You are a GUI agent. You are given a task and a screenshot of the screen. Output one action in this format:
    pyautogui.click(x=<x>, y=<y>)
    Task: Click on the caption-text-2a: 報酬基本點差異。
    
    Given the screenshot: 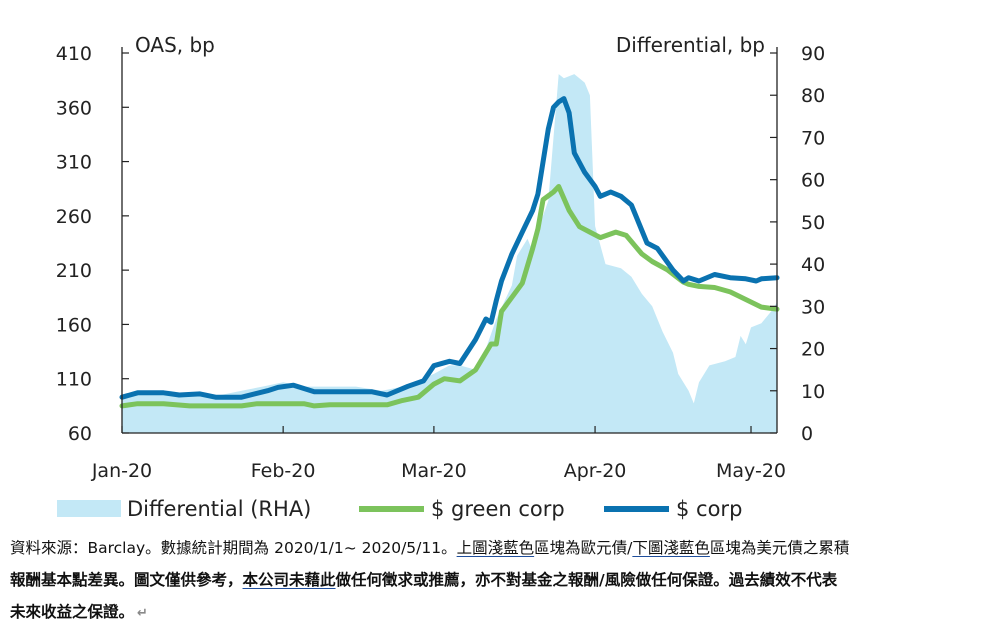 What is the action you would take?
    pyautogui.click(x=72, y=580)
    